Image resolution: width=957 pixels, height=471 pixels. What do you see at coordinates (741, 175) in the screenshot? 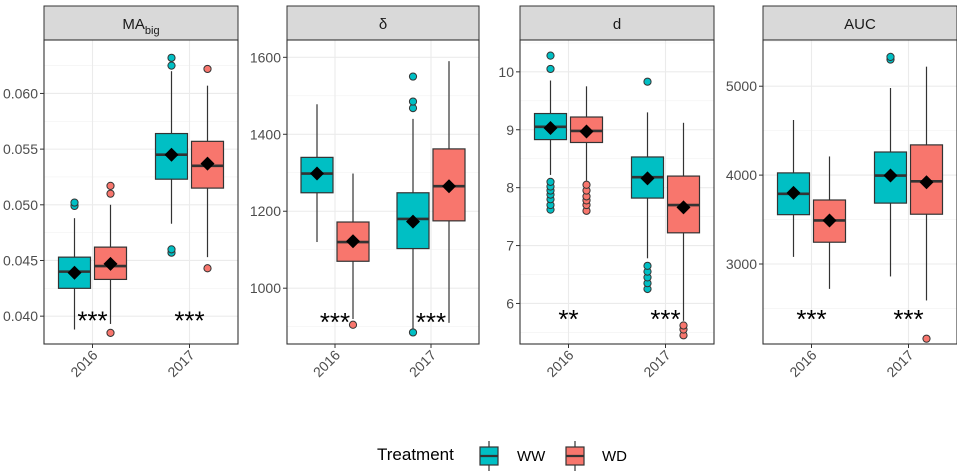
I see `ytick-label-auc: 4000` at bounding box center [741, 175].